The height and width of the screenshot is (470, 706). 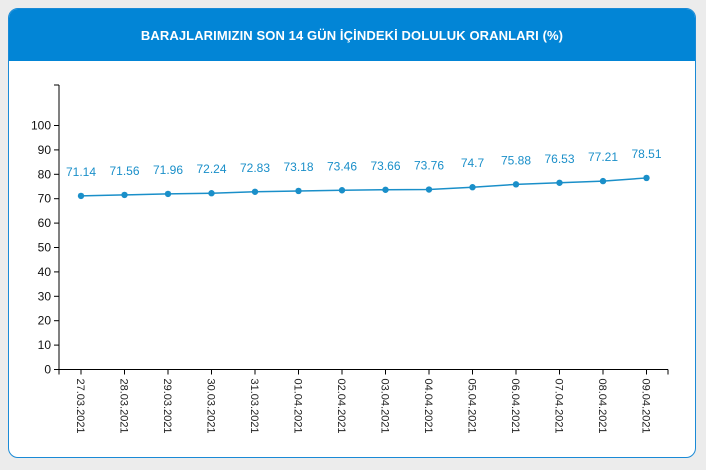 I want to click on x-tick-label: 03.04.2021, so click(x=385, y=406).